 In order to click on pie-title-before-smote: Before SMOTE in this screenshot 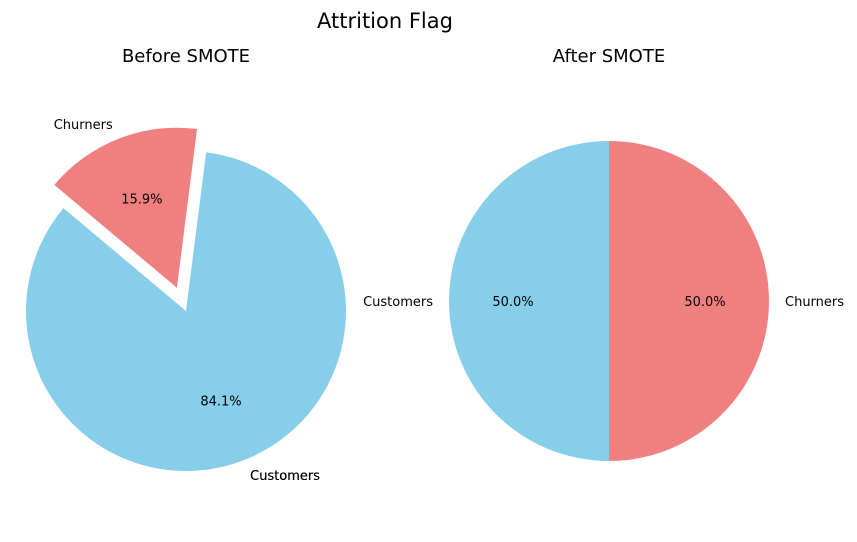, I will do `click(186, 56)`.